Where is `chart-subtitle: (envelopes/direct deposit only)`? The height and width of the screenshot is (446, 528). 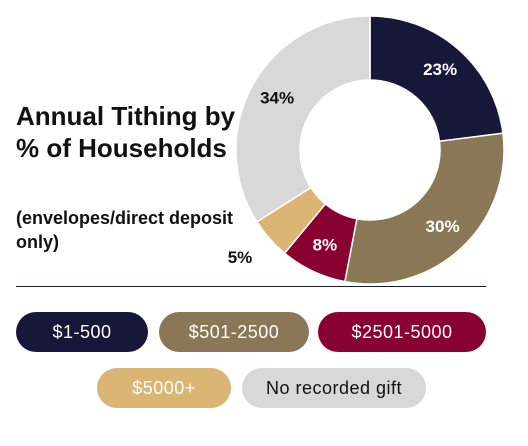
chart-subtitle: (envelopes/direct deposit only) is located at coordinates (125, 230).